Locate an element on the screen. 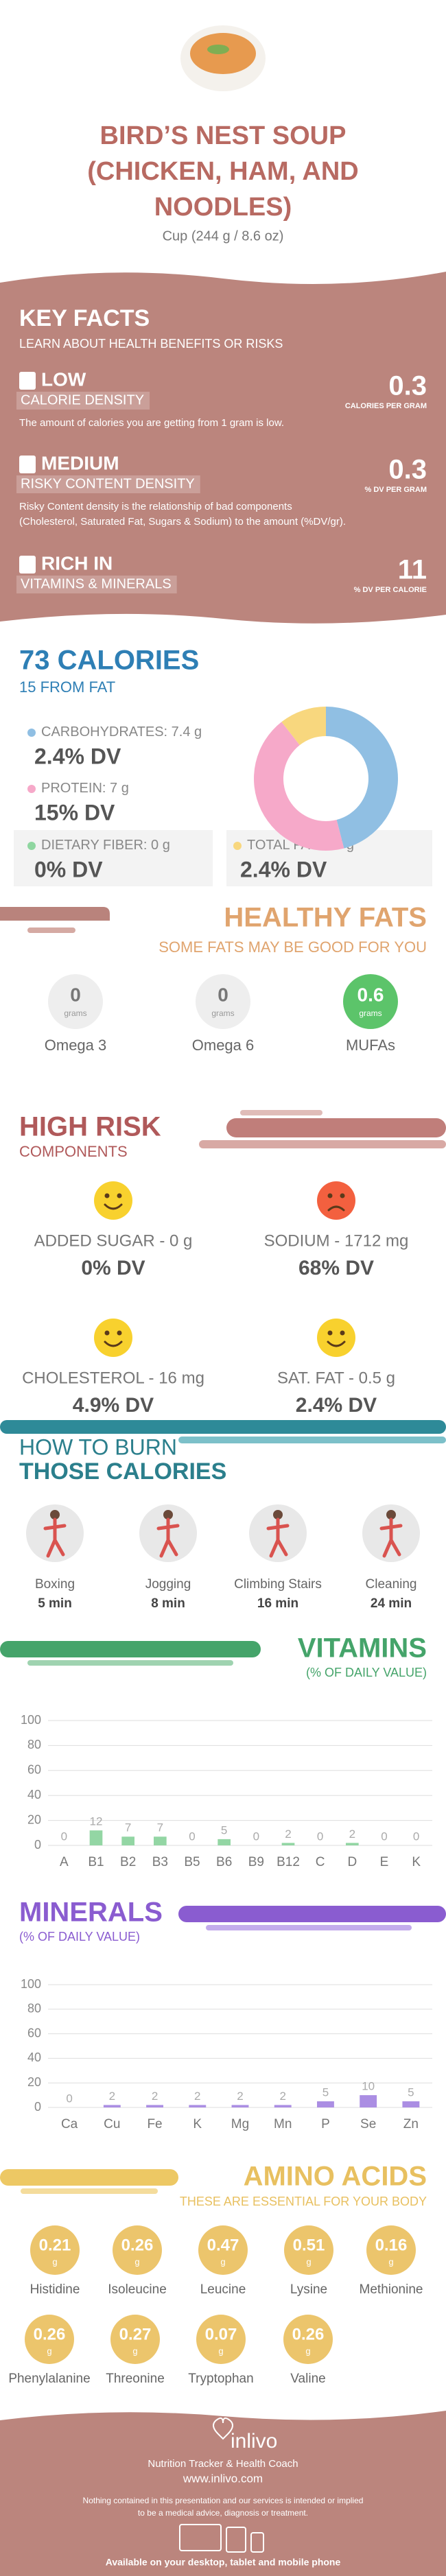 This screenshot has height=2576, width=446. y-tick-label: 60 is located at coordinates (34, 2033).